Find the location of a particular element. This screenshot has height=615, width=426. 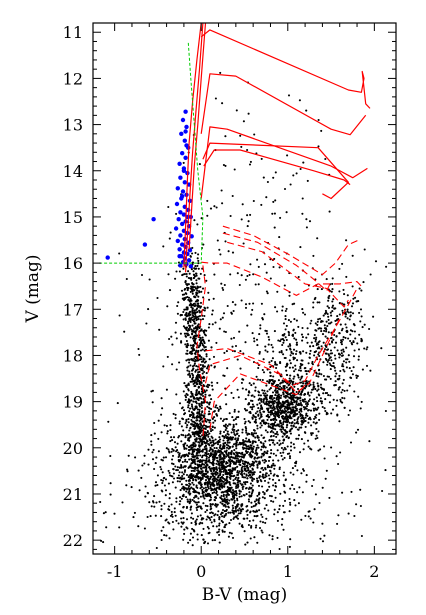

field-star-point-2071 is located at coordinates (182, 290).